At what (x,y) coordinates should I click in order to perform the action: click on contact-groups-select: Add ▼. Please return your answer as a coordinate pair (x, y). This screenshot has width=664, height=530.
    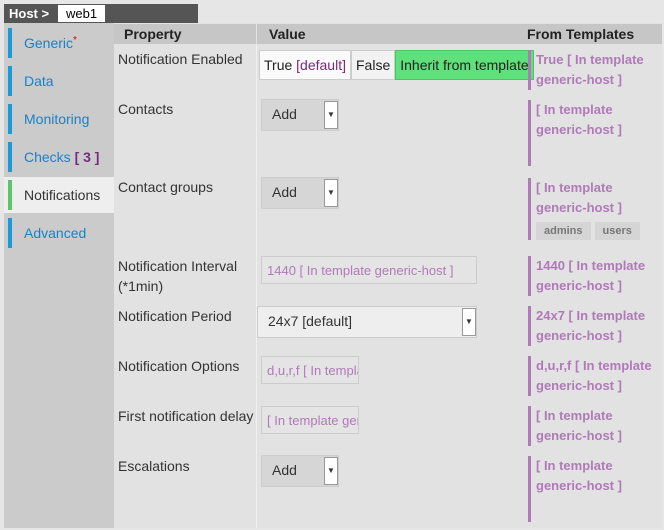
    Looking at the image, I should click on (300, 193).